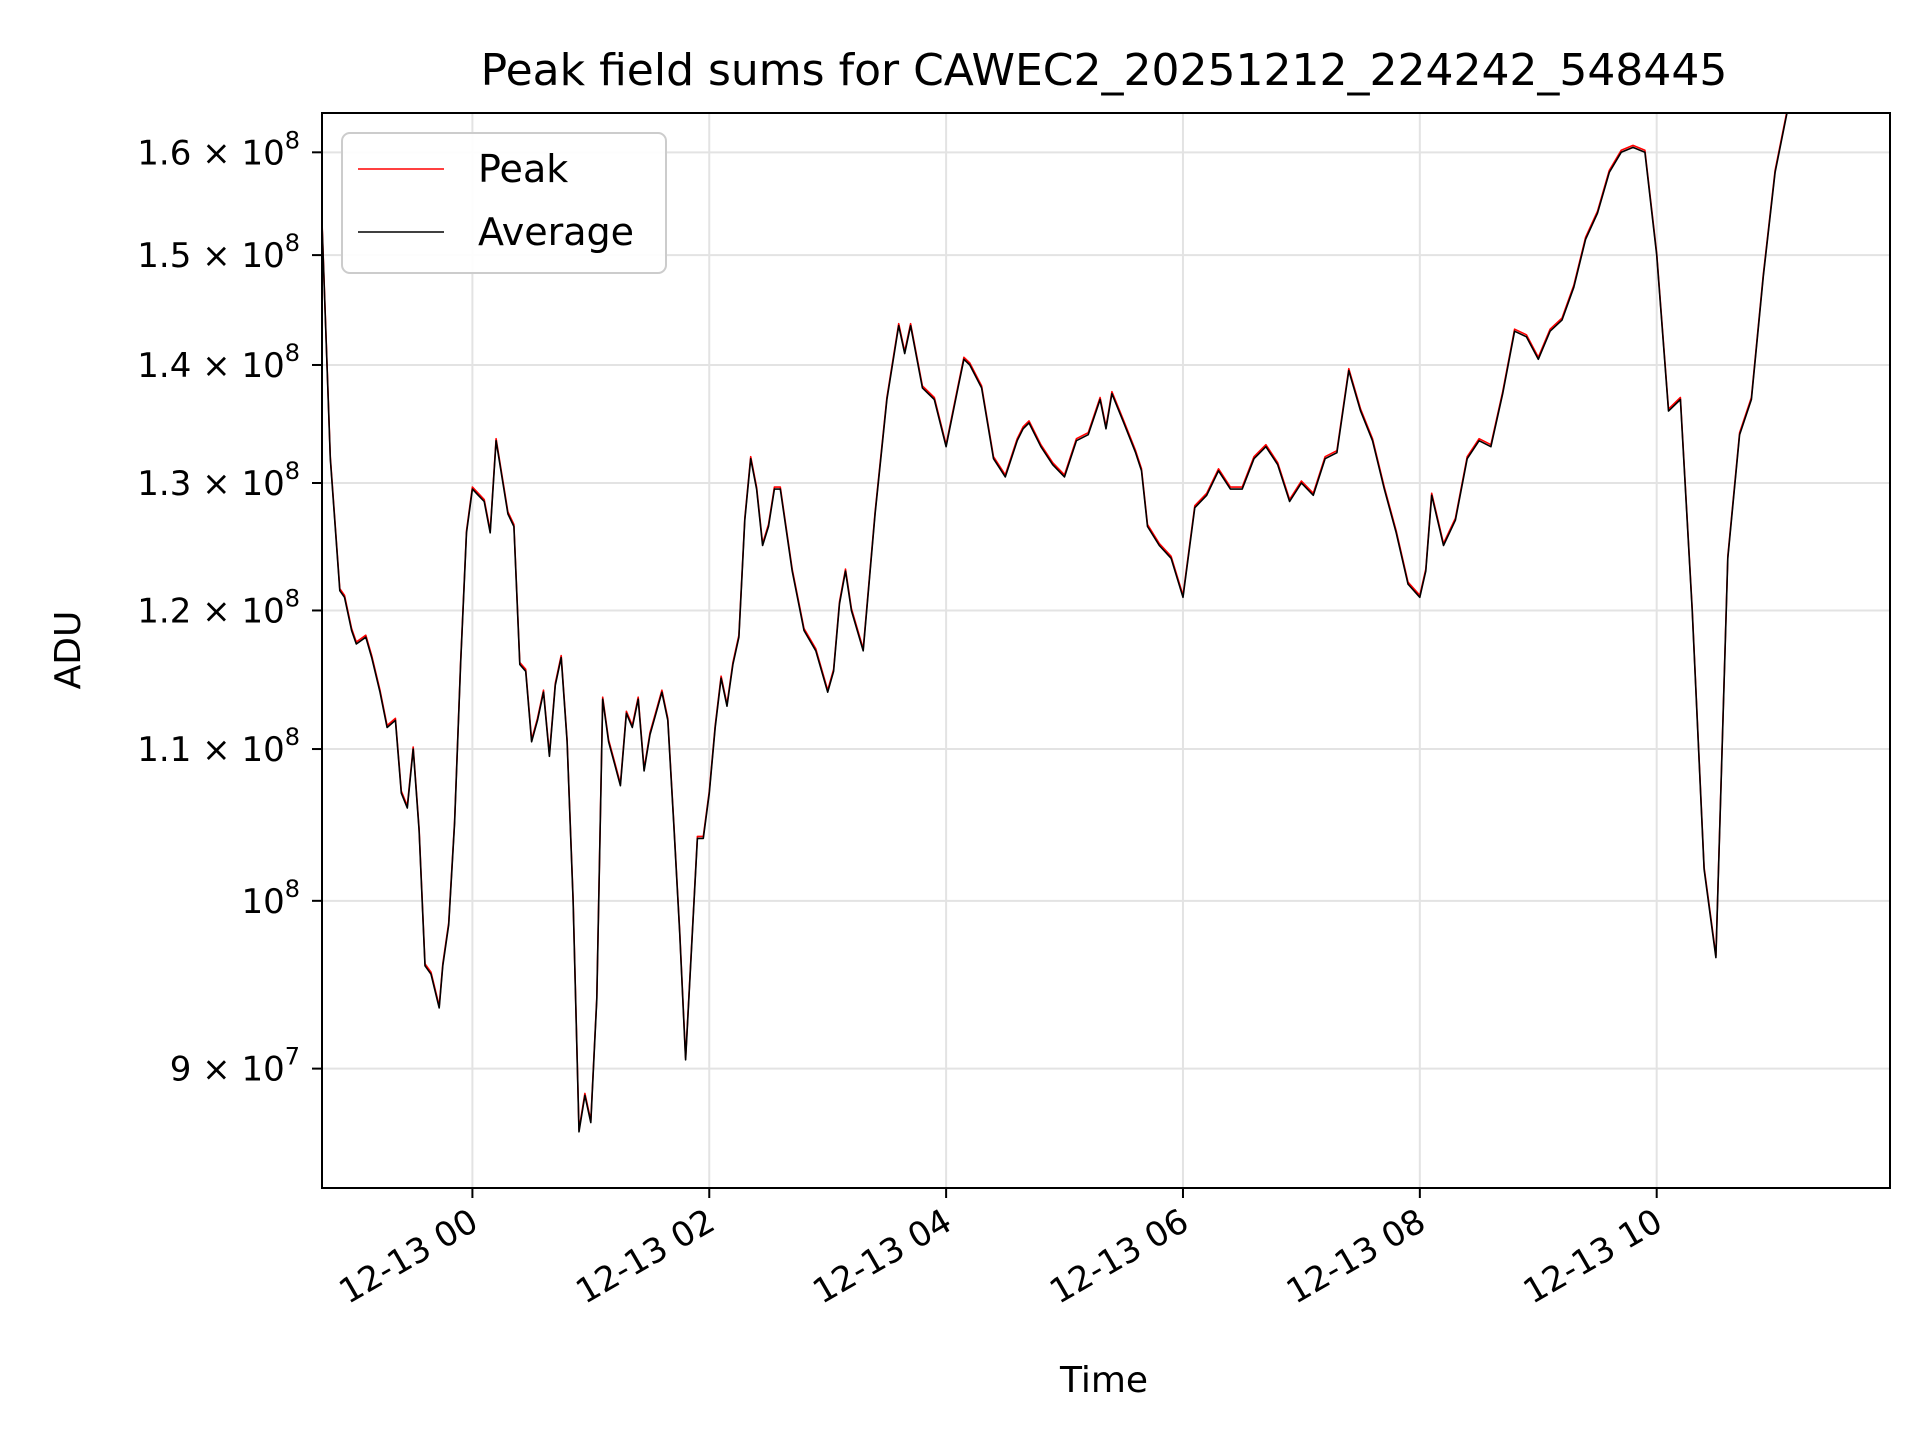 The width and height of the screenshot is (1920, 1440). I want to click on y-tick-base: 10, so click(262, 902).